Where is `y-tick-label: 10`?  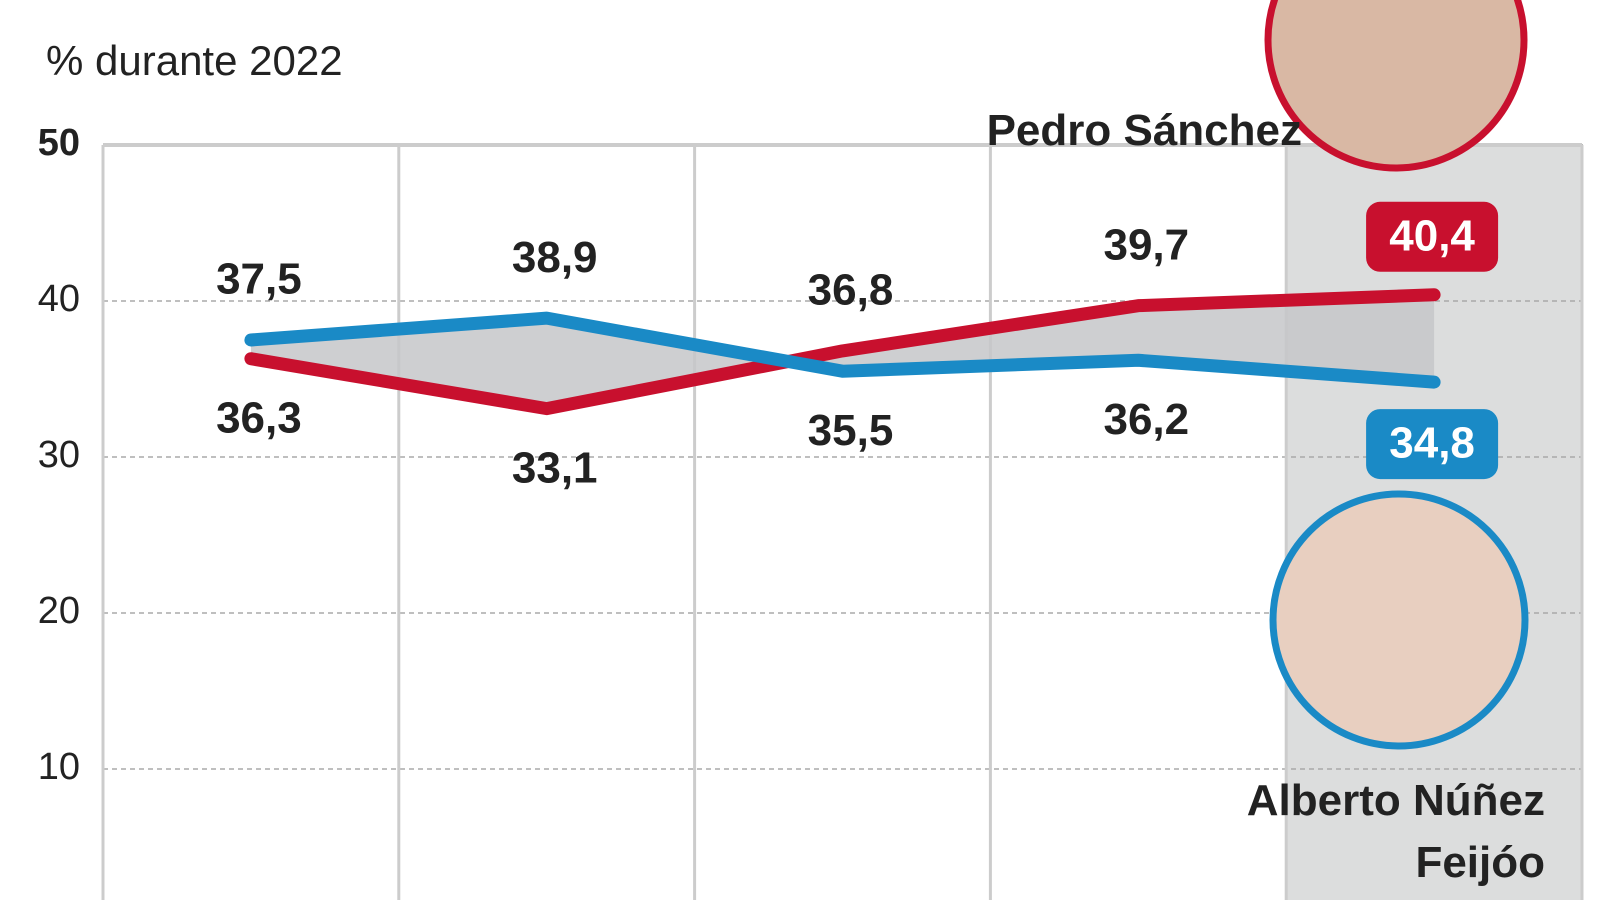 y-tick-label: 10 is located at coordinates (59, 767).